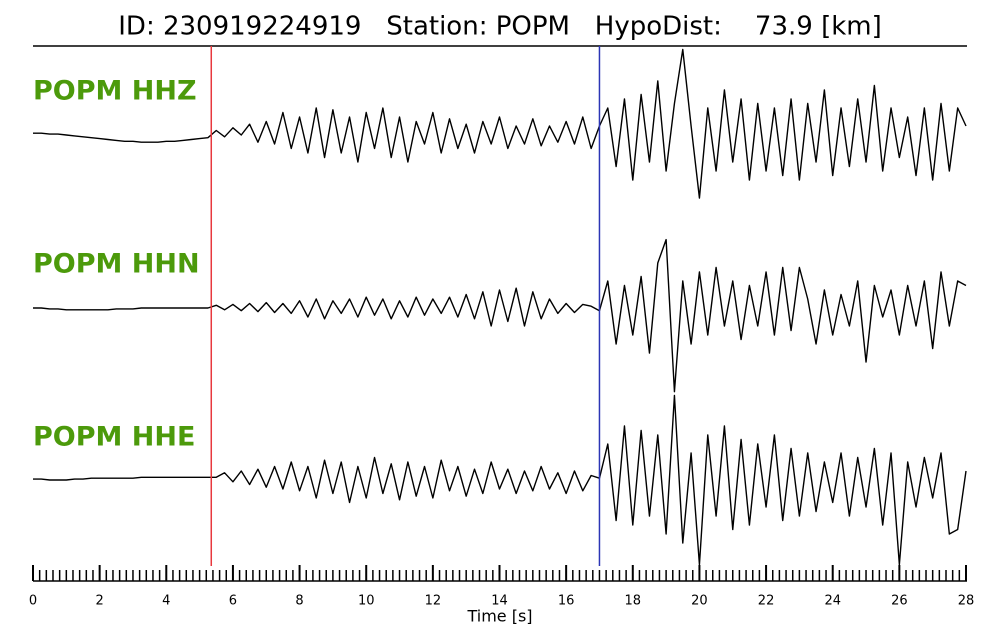 Image resolution: width=1000 pixels, height=640 pixels. I want to click on x-tick-label: 26, so click(899, 601).